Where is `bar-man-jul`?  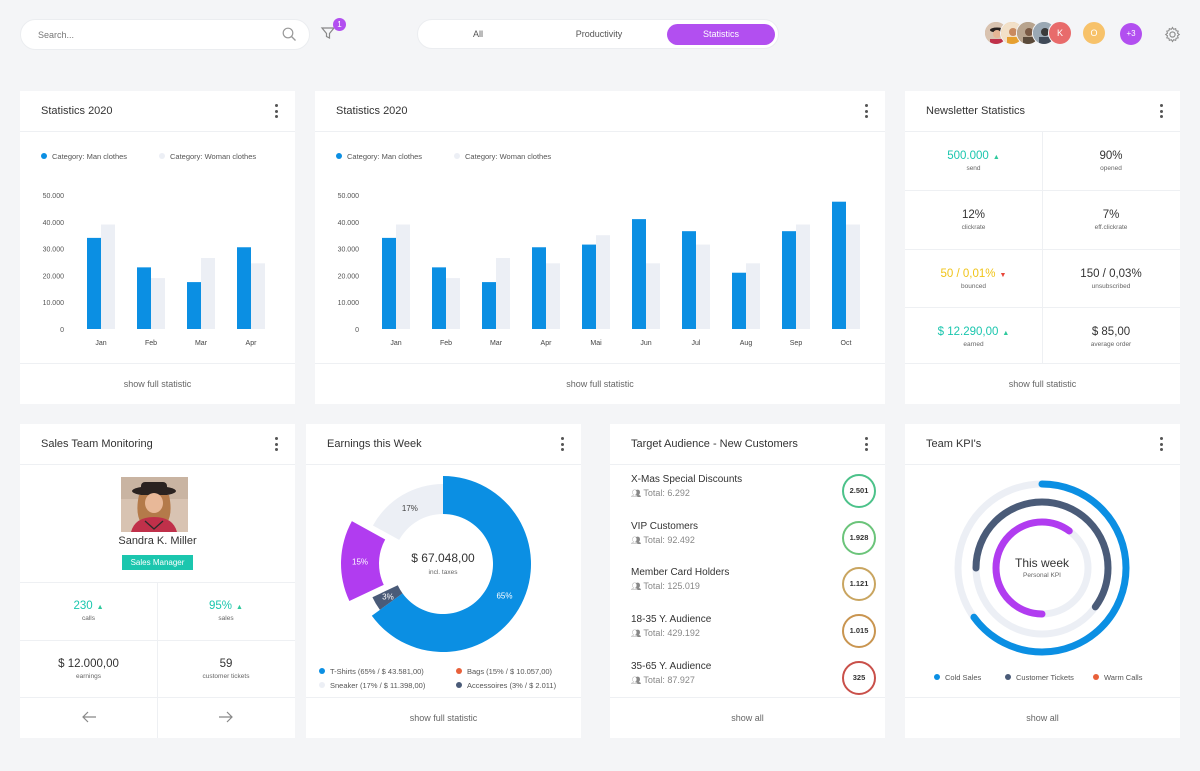
bar-man-jul is located at coordinates (689, 280).